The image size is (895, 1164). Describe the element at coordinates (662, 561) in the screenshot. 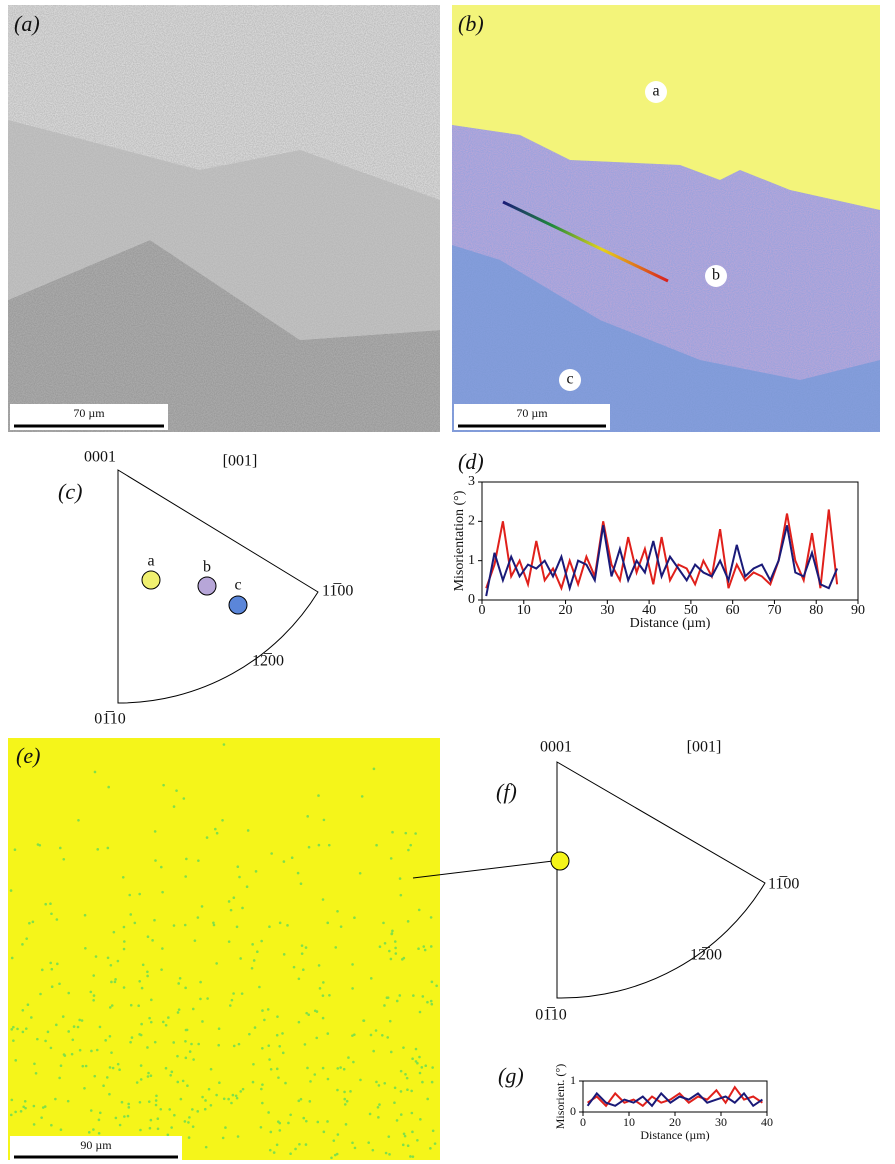

I see `series-line` at that location.